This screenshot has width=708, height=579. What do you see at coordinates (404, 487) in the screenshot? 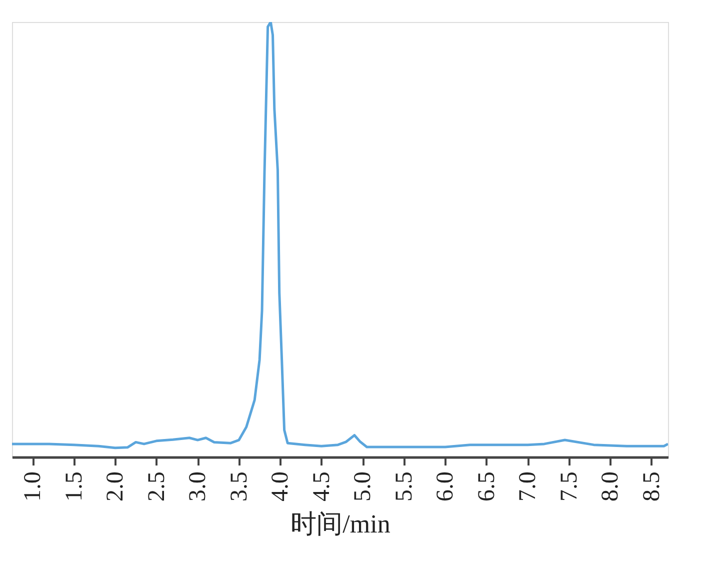
I see `x-tick-label: 5.5` at bounding box center [404, 487].